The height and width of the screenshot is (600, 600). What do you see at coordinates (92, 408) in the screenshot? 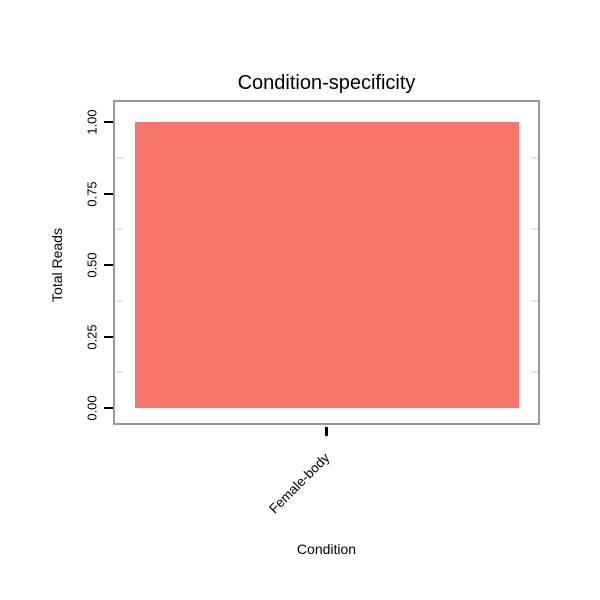
I see `y-tick-label: 0.00` at bounding box center [92, 408].